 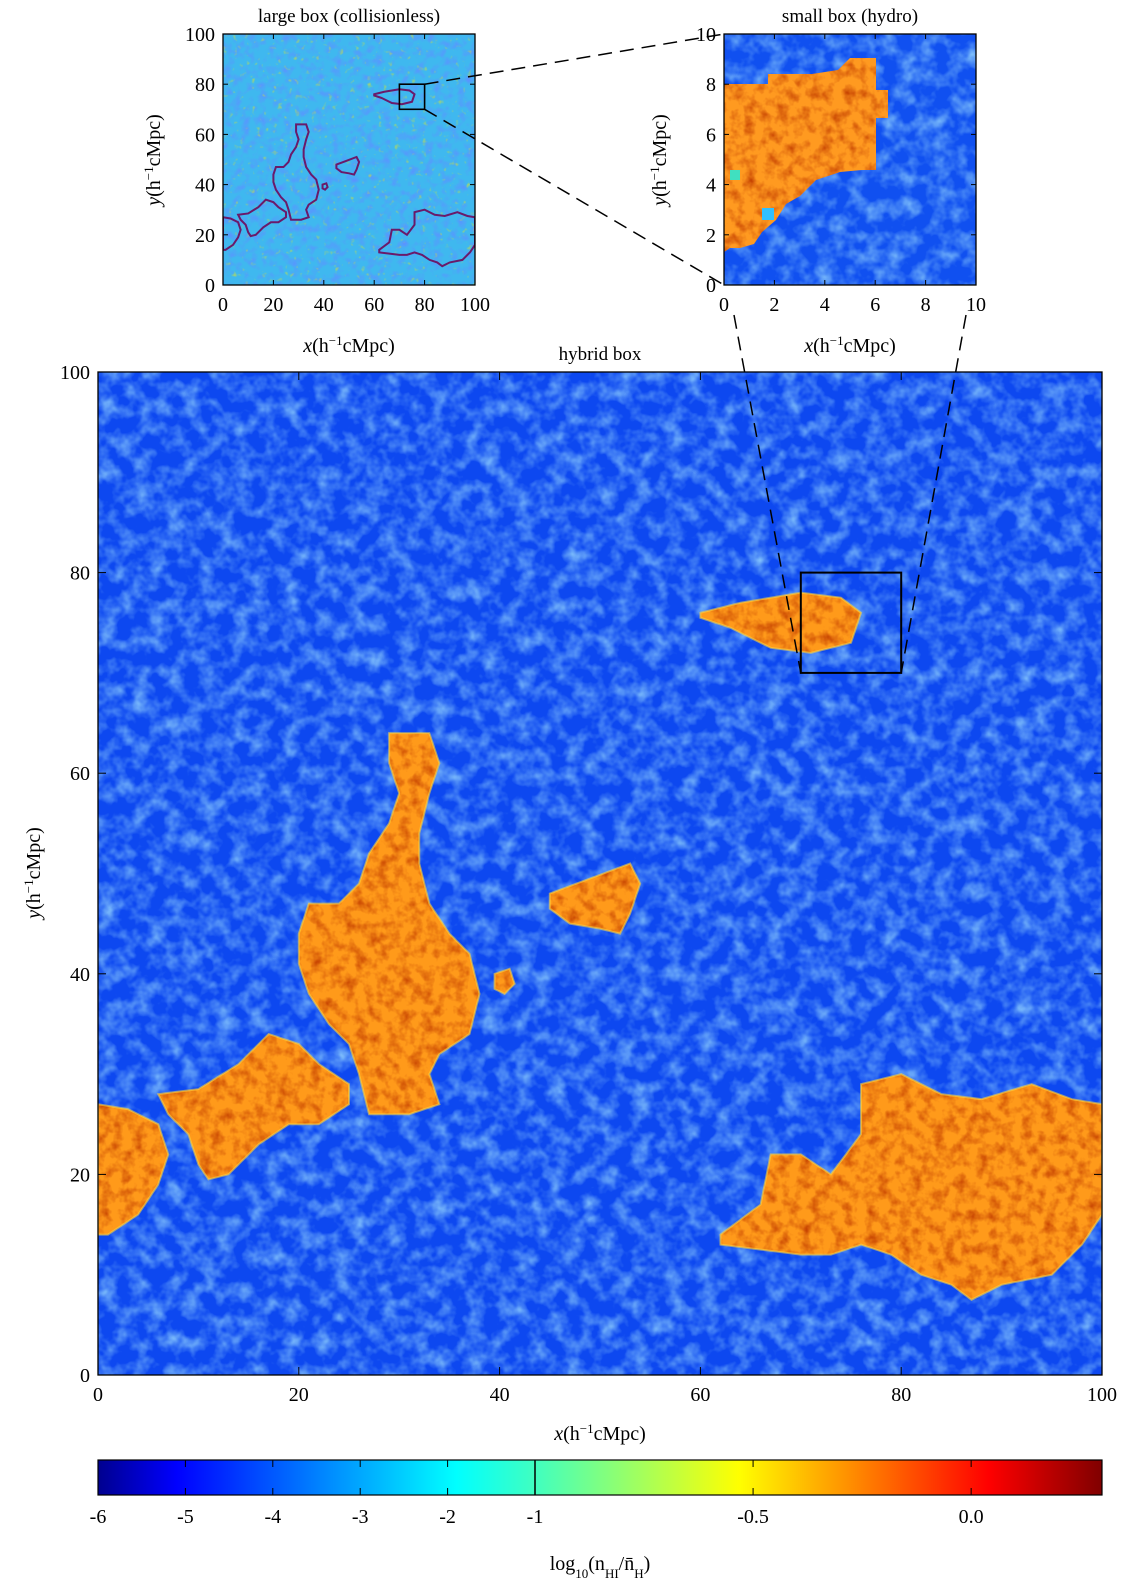 What do you see at coordinates (659, 161) in the screenshot?
I see `small-box-y-axis-label: y(h−1cMpc)` at bounding box center [659, 161].